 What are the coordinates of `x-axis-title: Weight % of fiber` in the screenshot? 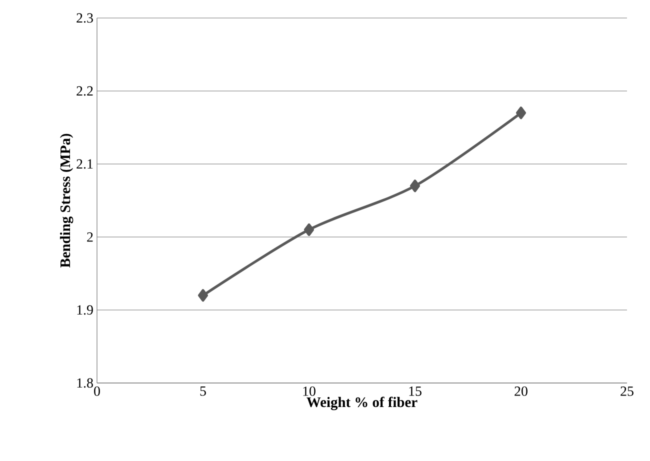 It's located at (362, 403).